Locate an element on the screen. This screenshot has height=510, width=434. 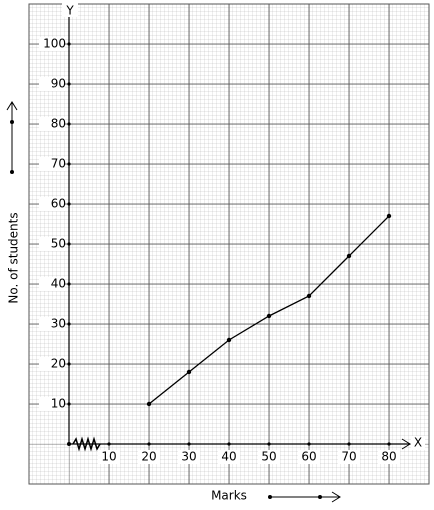
y-tick-label: 40 is located at coordinates (58, 284).